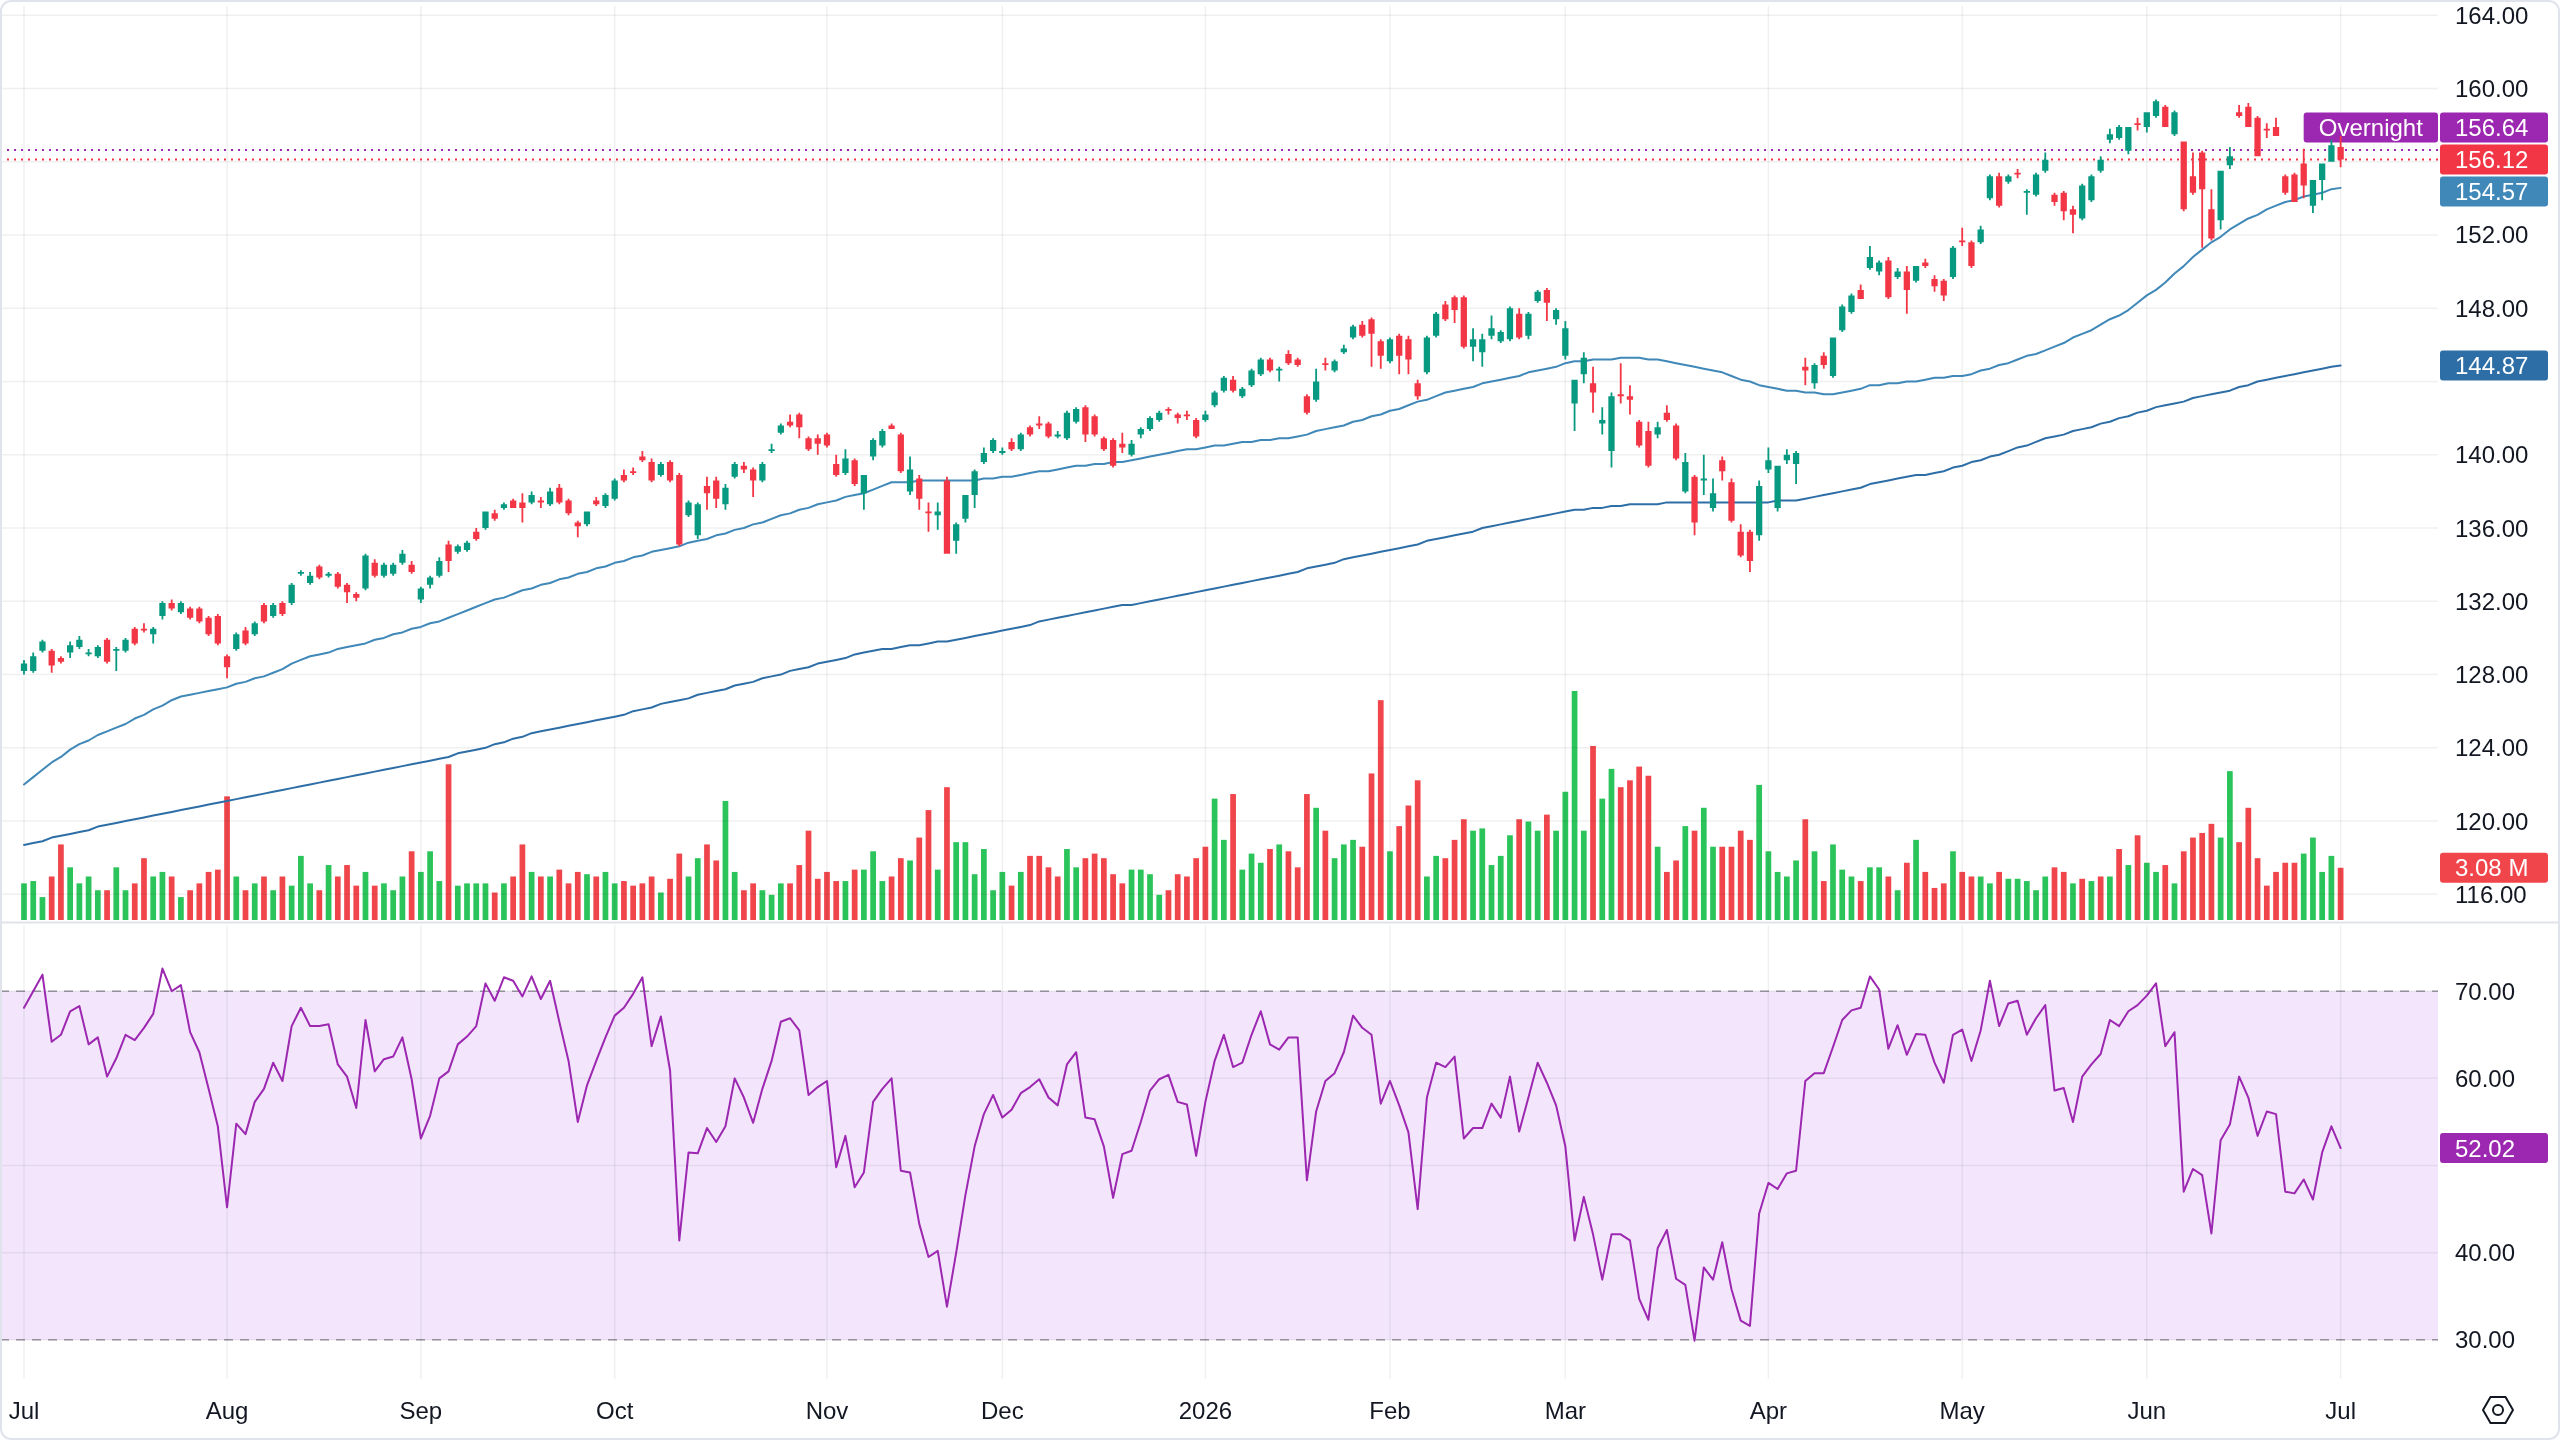 This screenshot has height=1440, width=2560. Describe the element at coordinates (2492, 366) in the screenshot. I see `text: 144.87` at that location.